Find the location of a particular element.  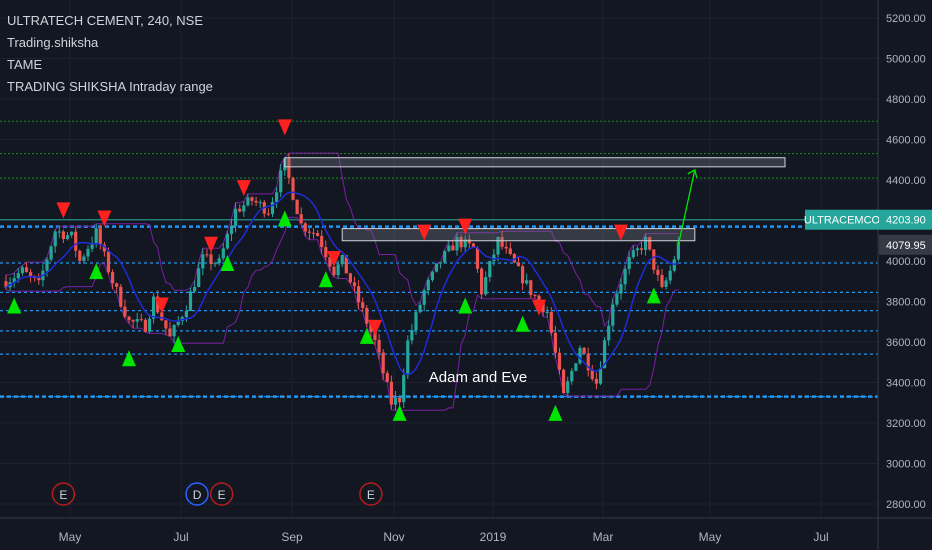

y-tick-label: 5200.00 is located at coordinates (906, 19).